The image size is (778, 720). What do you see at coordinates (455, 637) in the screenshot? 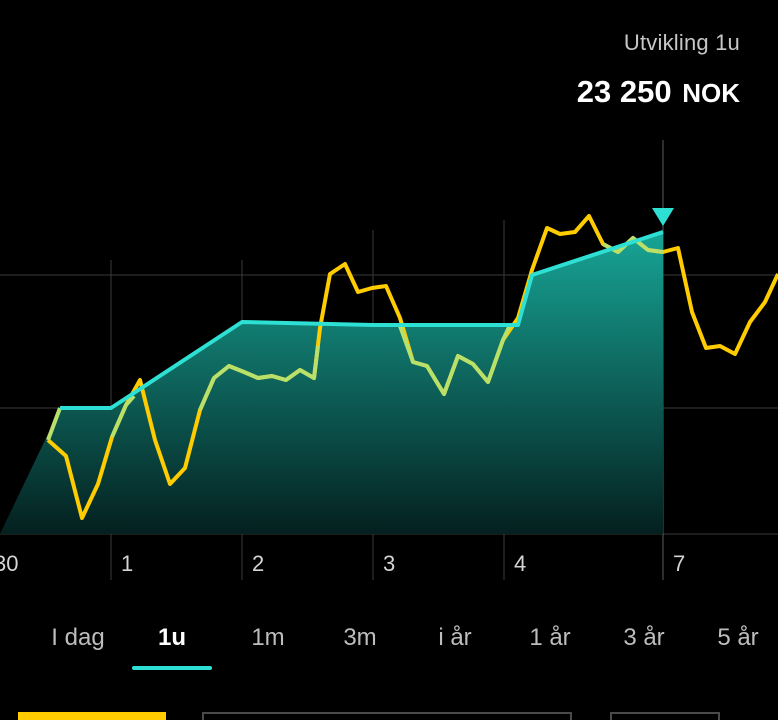
I see `period-tab-ytd: i år` at bounding box center [455, 637].